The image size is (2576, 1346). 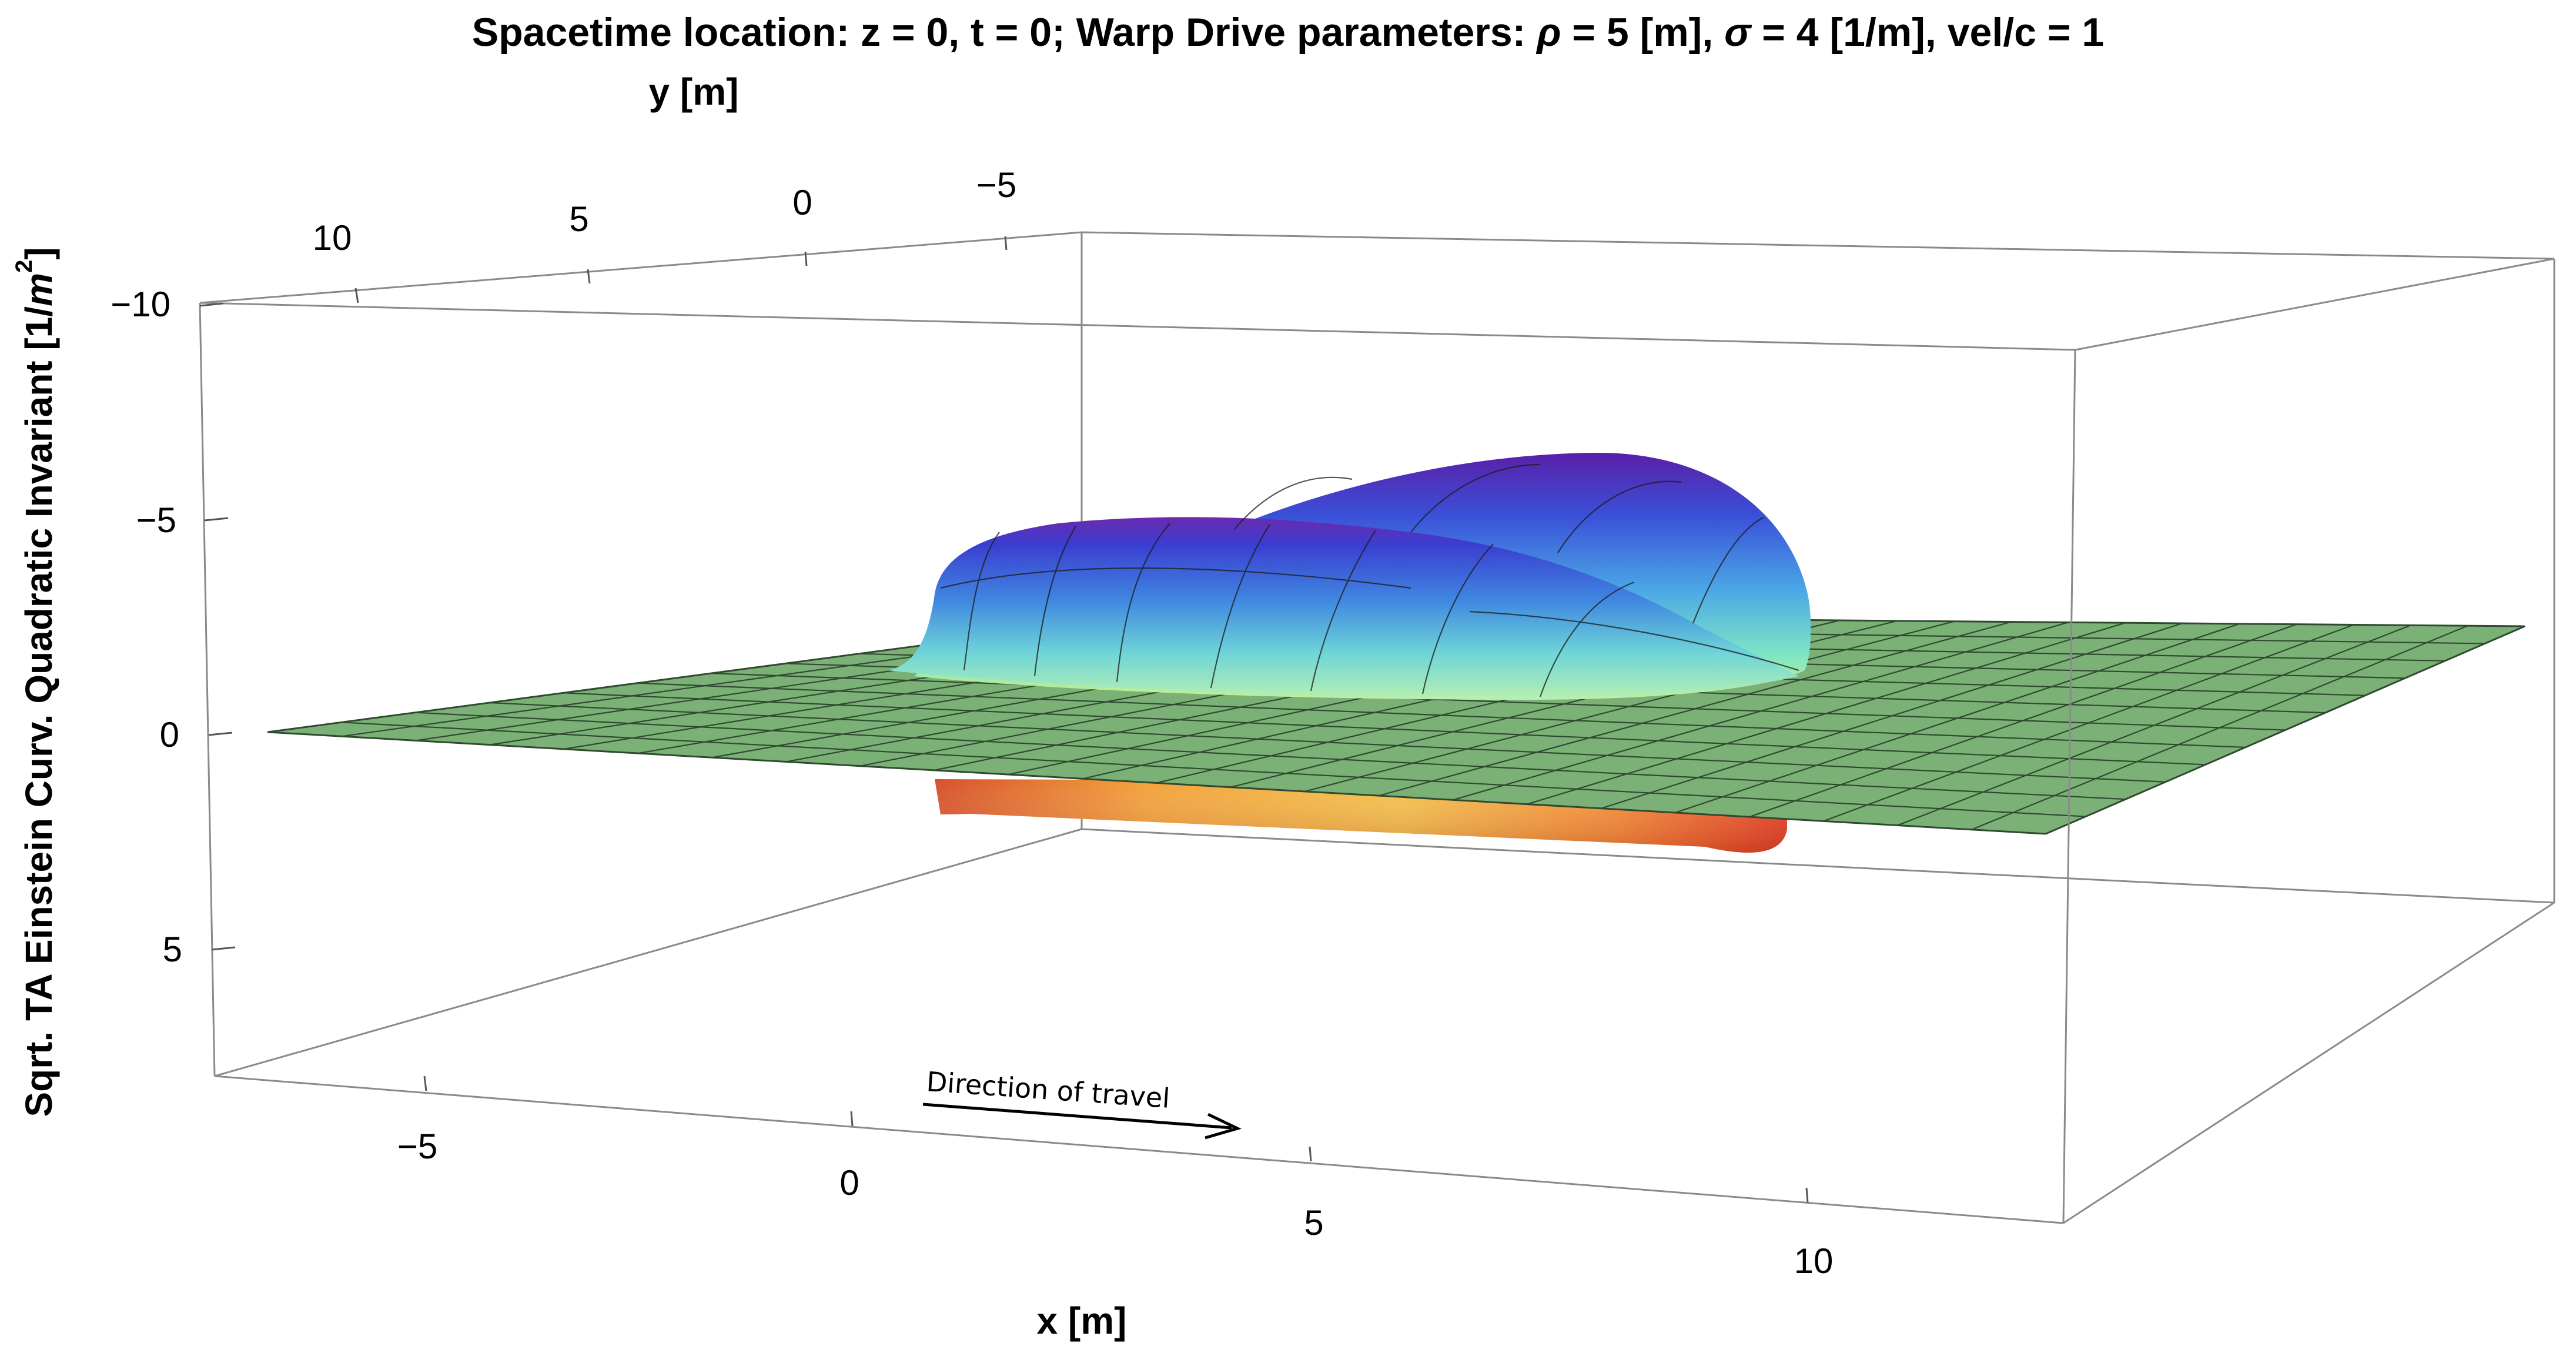 I want to click on z-label-exponent: 2, so click(x=24, y=266).